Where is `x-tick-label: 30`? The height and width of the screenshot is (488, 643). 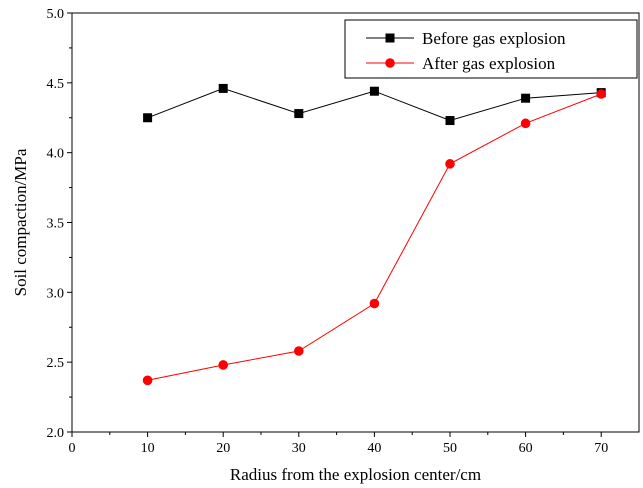 x-tick-label: 30 is located at coordinates (299, 448).